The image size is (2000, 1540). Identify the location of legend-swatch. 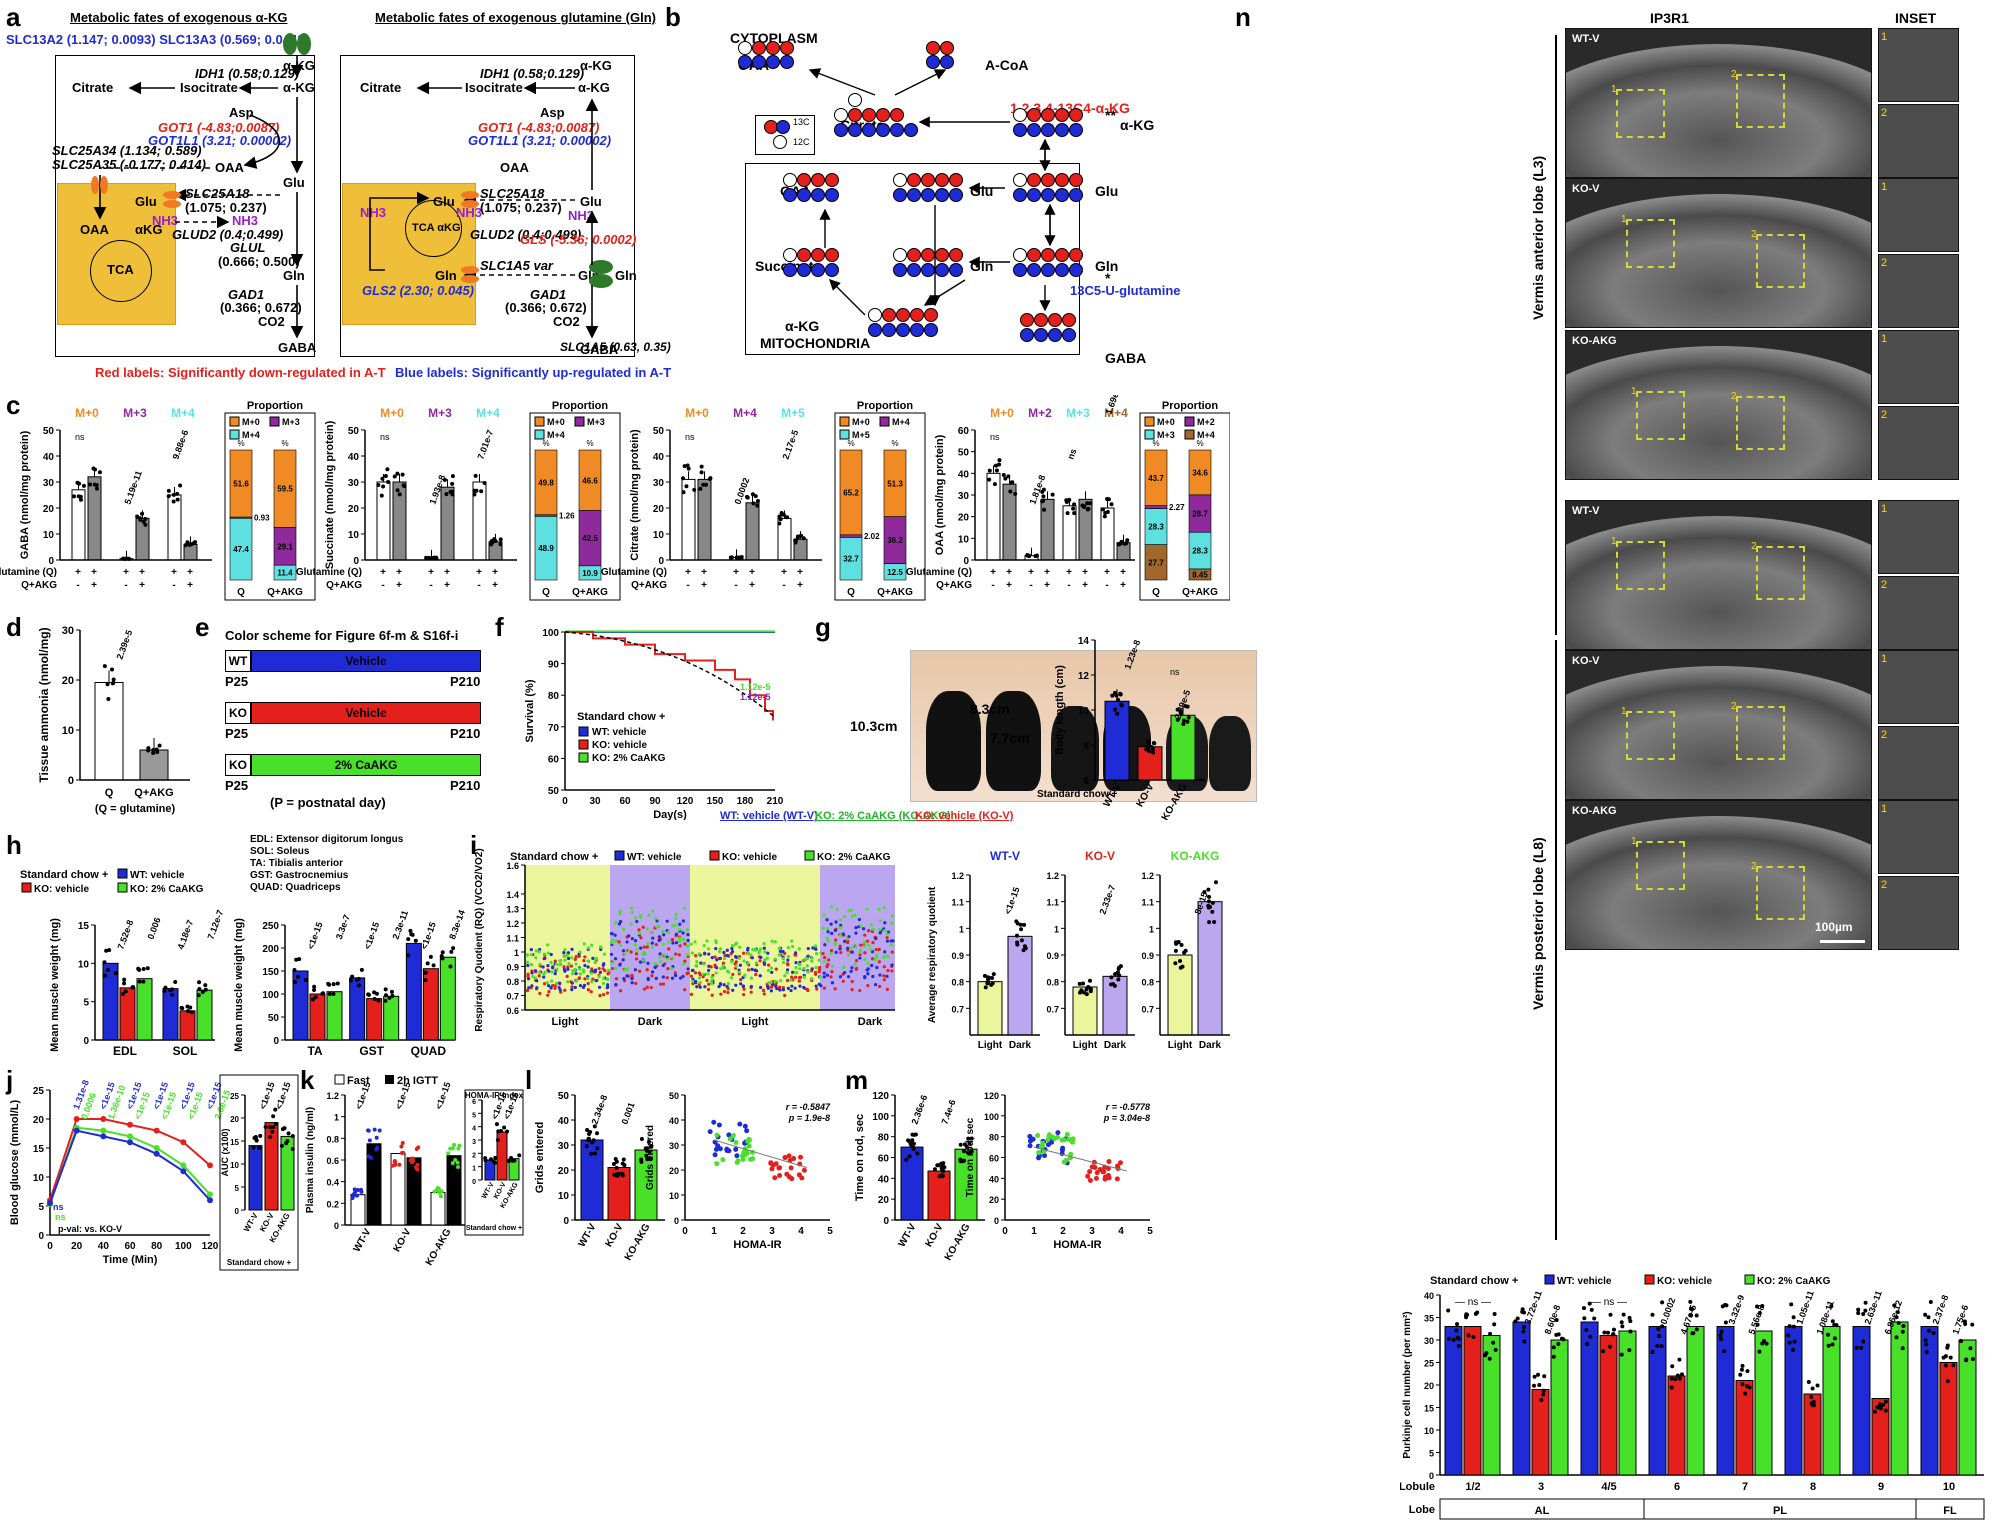
(583, 744).